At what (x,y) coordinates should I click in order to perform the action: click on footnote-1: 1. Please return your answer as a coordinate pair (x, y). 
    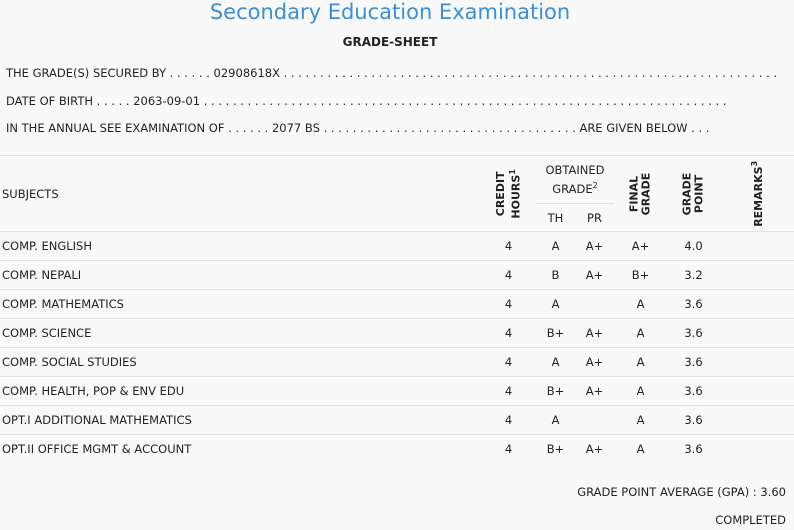
    Looking at the image, I should click on (512, 171).